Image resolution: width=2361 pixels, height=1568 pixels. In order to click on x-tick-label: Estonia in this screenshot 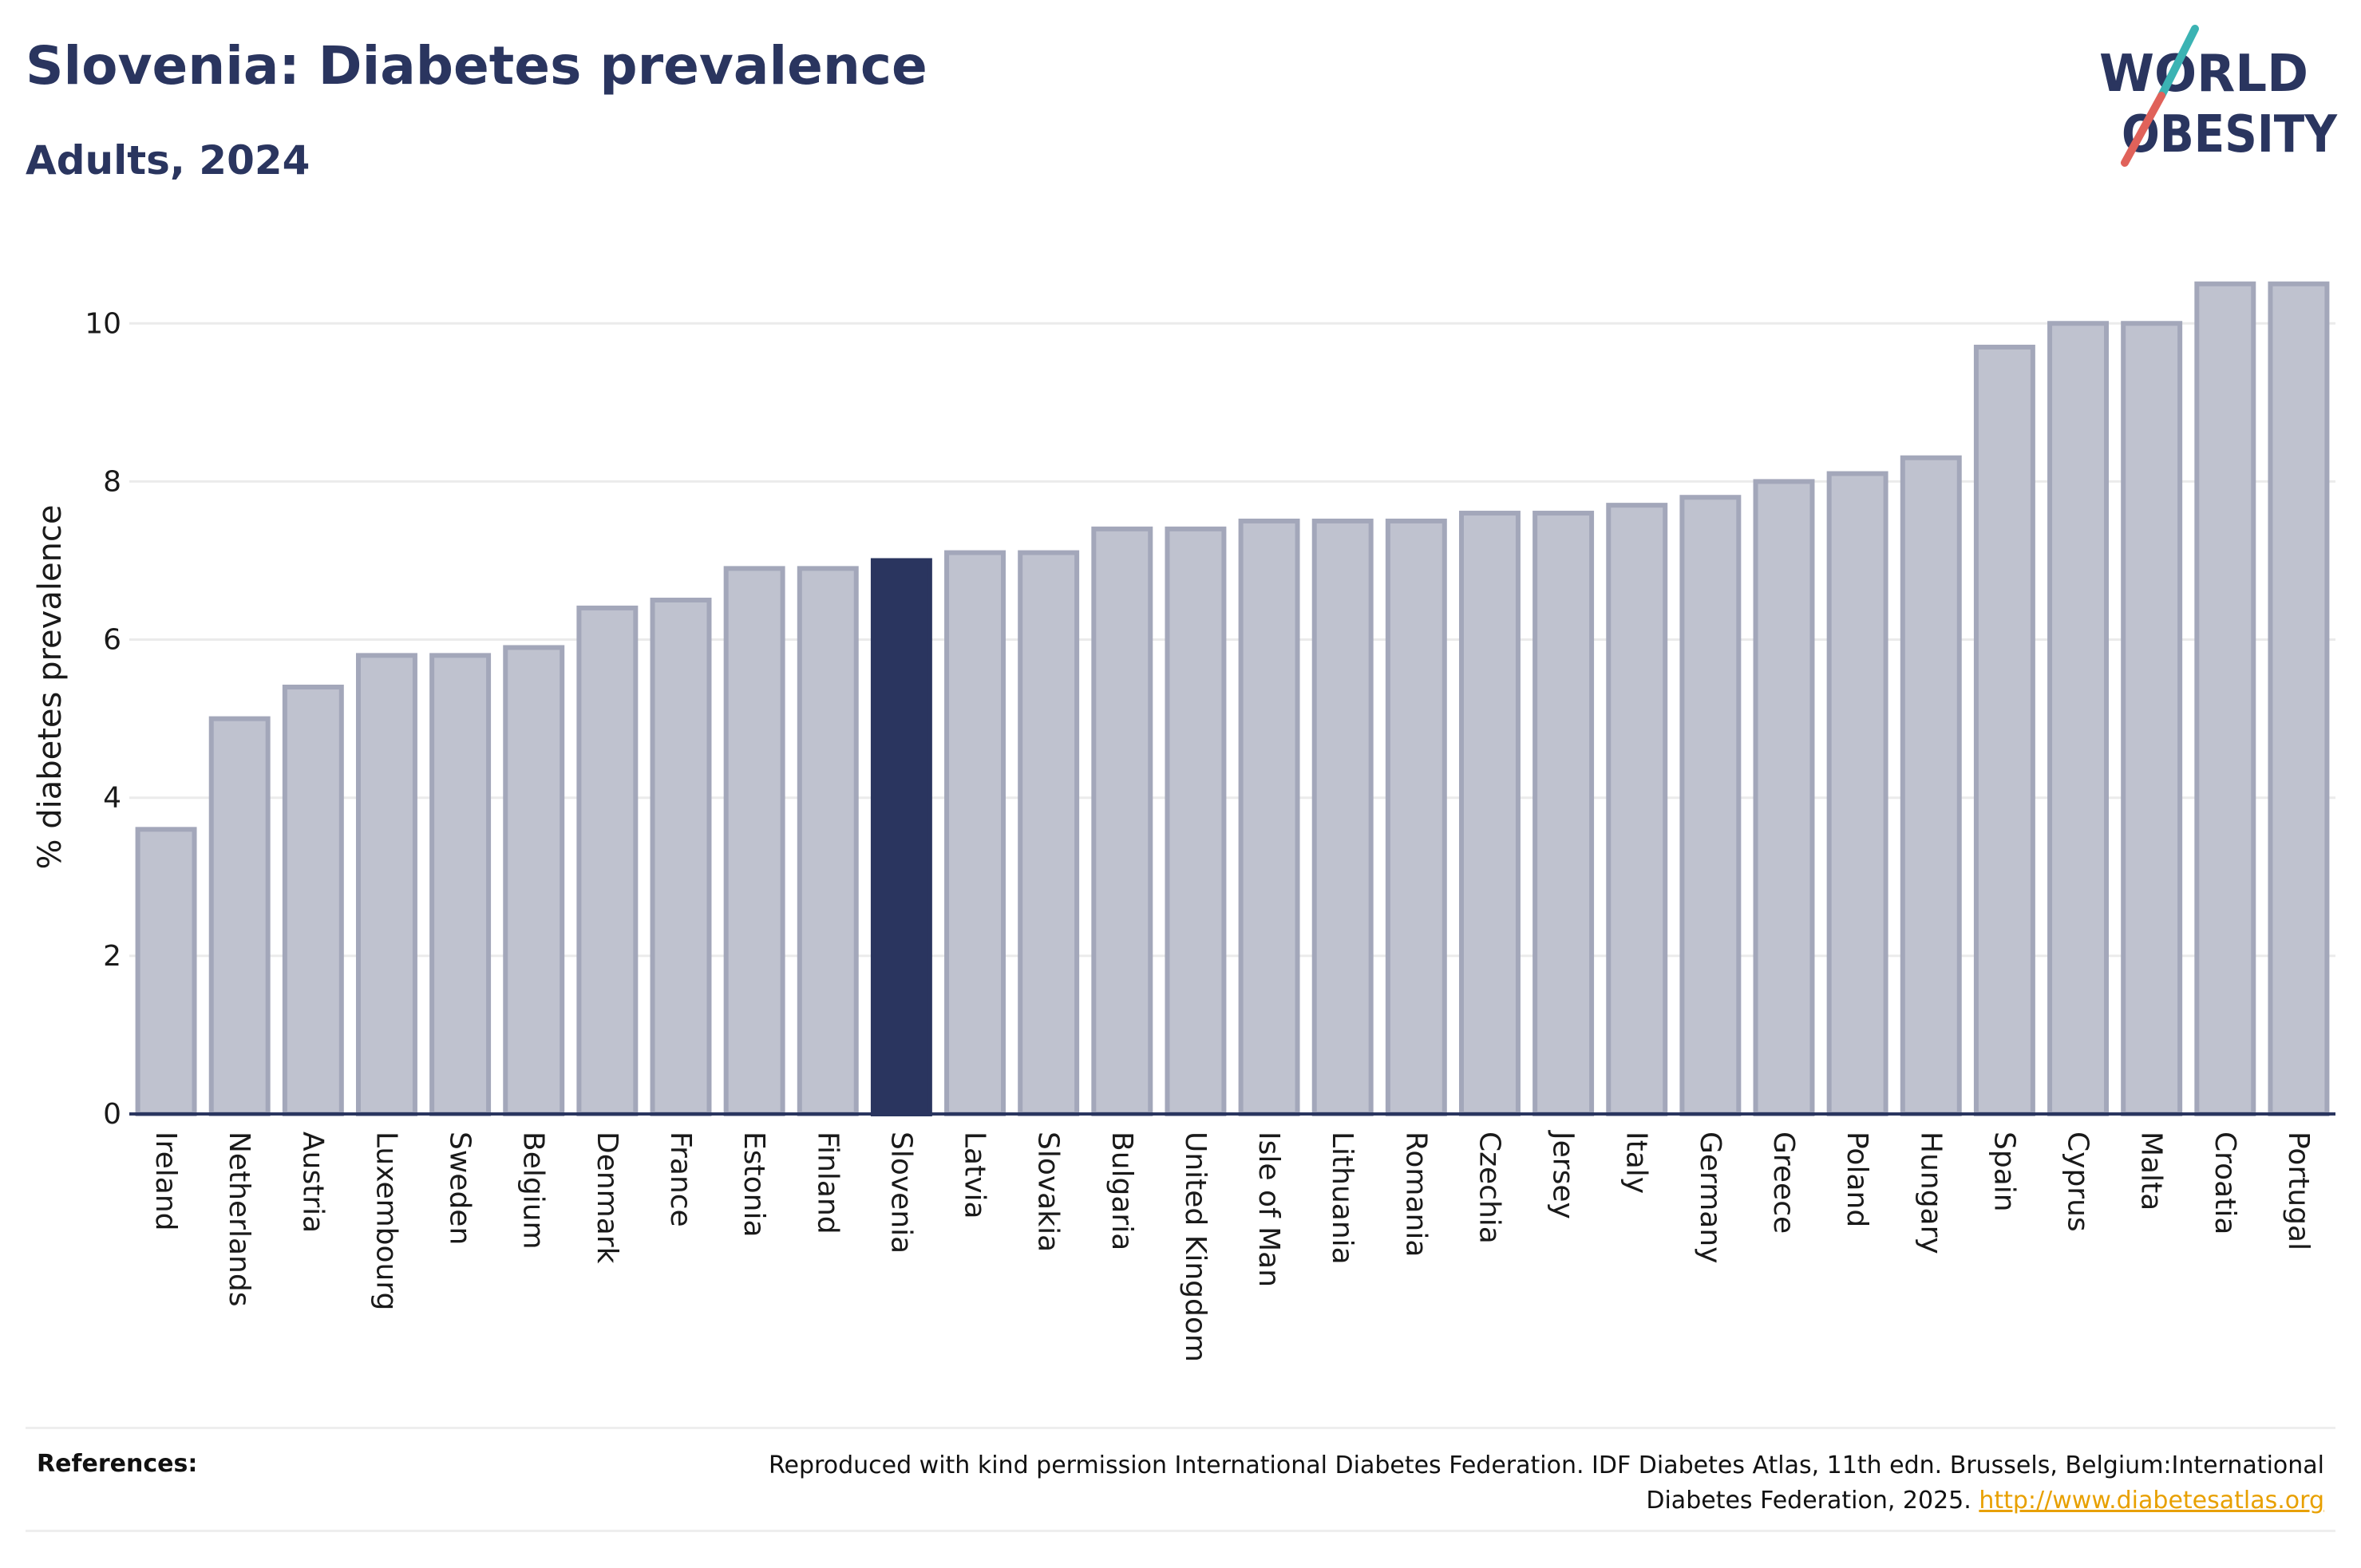, I will do `click(754, 1185)`.